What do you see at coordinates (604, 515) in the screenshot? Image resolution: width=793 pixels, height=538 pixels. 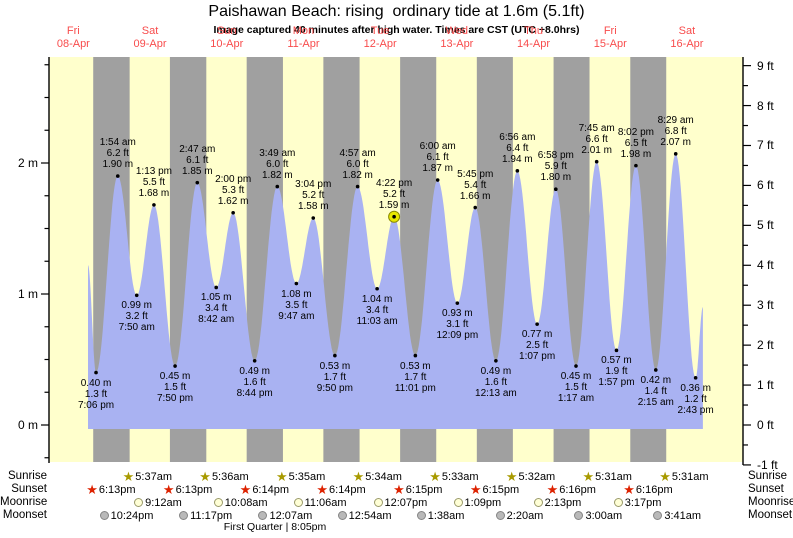 I see `moonset-time: 3:00am` at bounding box center [604, 515].